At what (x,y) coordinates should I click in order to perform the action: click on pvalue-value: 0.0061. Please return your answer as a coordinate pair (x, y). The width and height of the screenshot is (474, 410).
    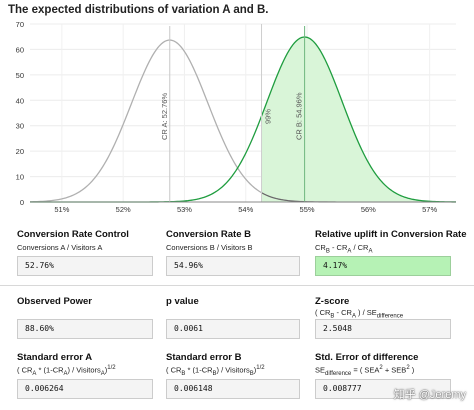
    Looking at the image, I should click on (233, 329).